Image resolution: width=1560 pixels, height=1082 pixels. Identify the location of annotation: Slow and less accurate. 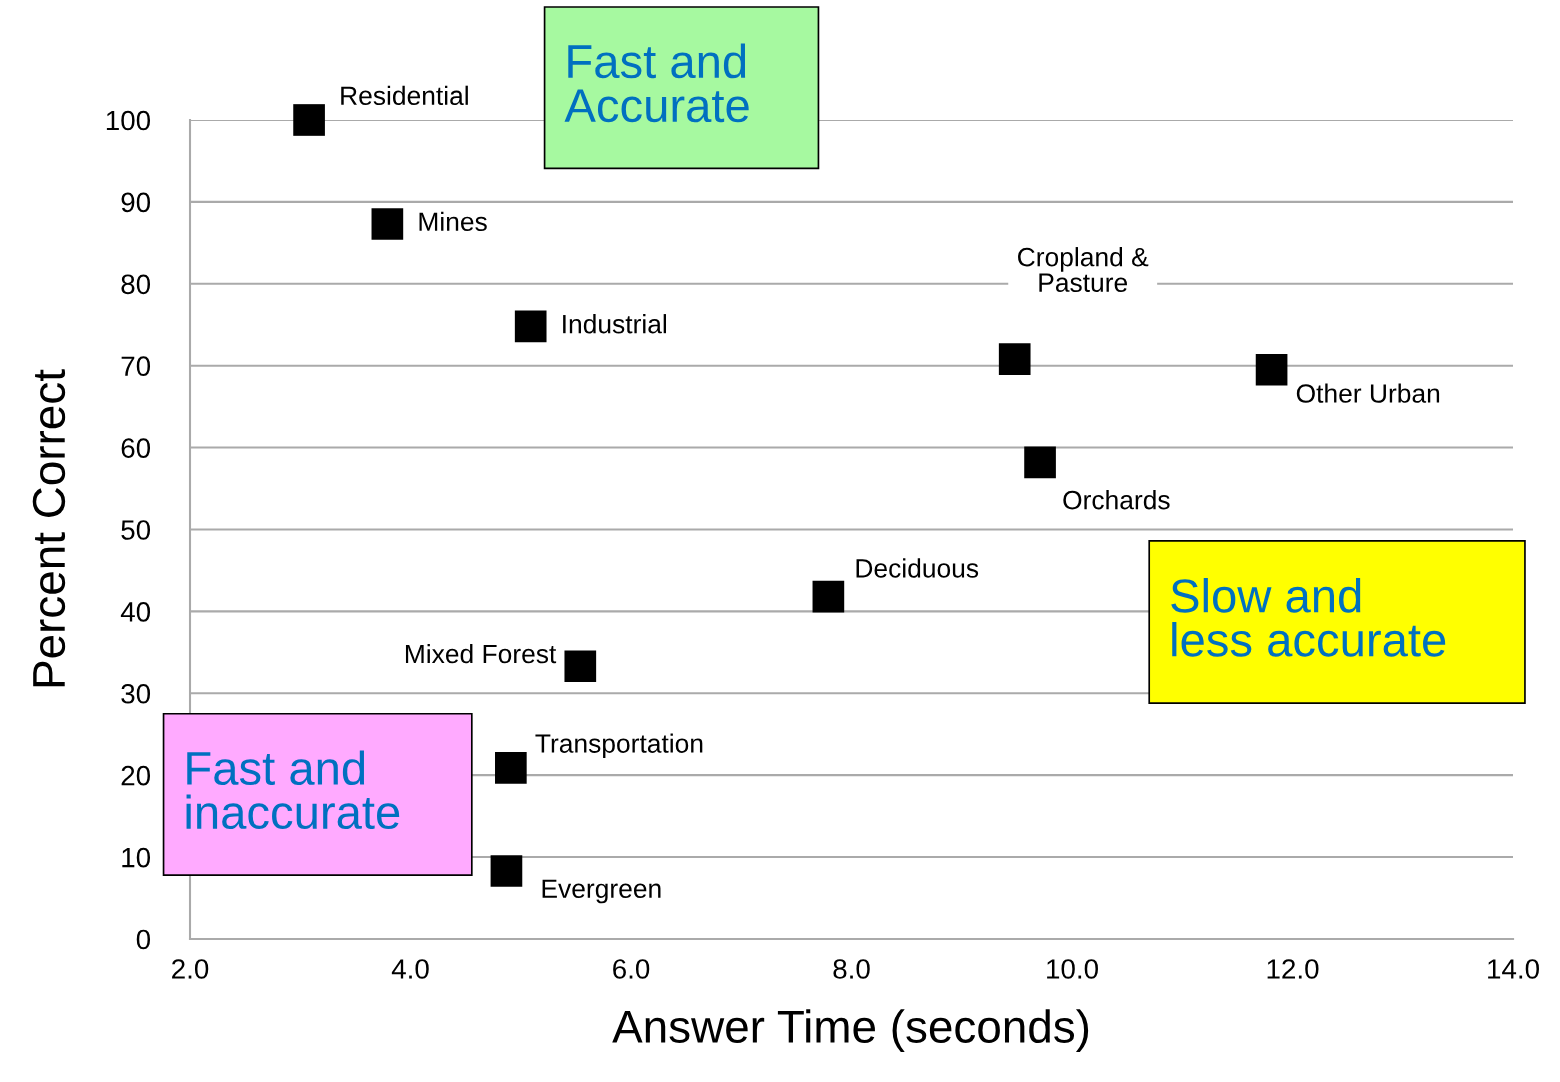
(1308, 617).